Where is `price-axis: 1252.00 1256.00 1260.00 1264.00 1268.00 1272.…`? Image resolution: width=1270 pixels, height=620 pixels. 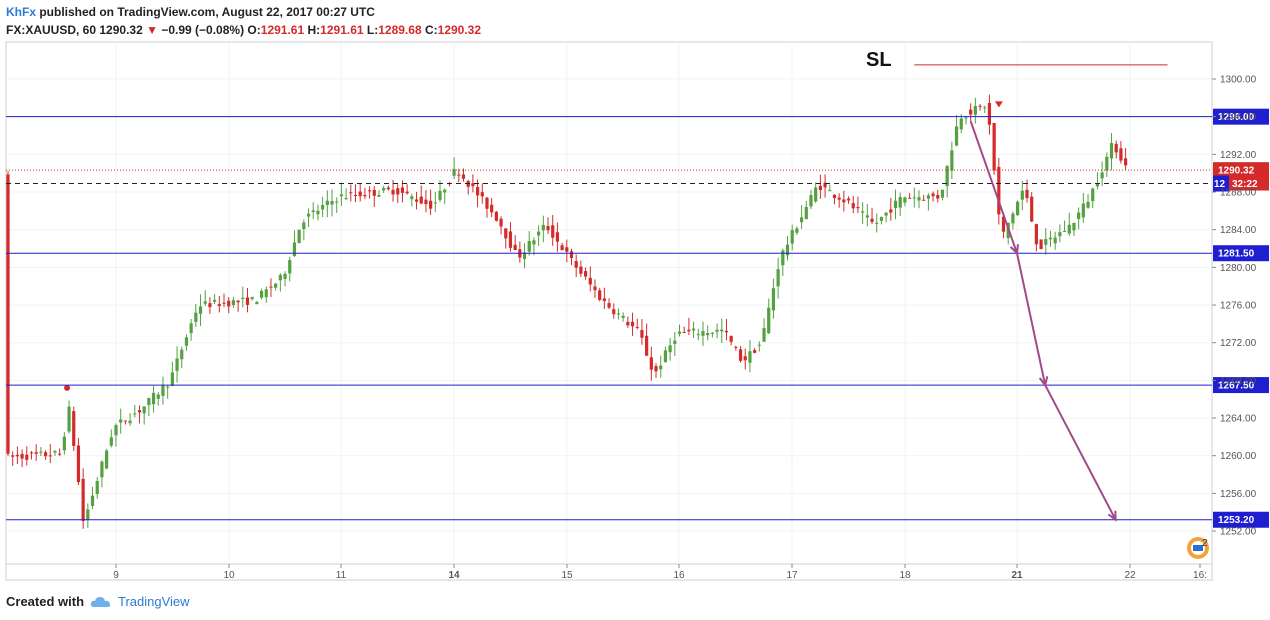 price-axis: 1252.00 1256.00 1260.00 1264.00 1268.00 1272.… is located at coordinates (1234, 306).